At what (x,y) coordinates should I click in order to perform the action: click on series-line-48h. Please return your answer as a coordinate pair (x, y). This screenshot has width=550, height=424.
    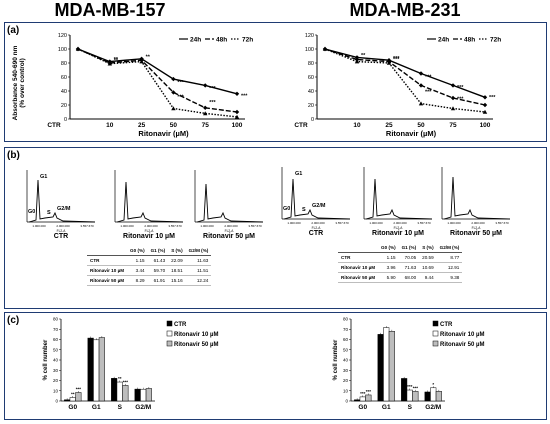
    Looking at the image, I should click on (157, 80).